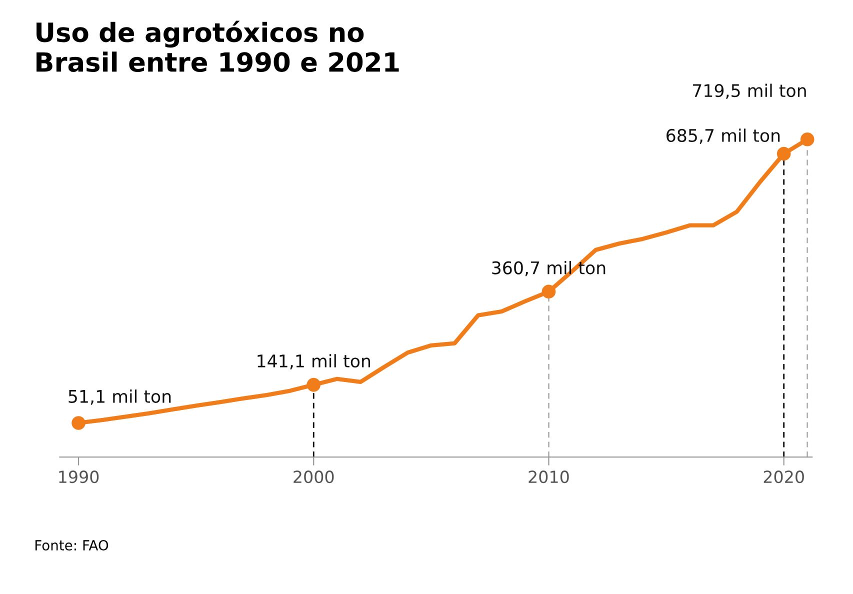 This screenshot has width=853, height=594. What do you see at coordinates (314, 362) in the screenshot?
I see `data-label: 141,1 mil ton` at bounding box center [314, 362].